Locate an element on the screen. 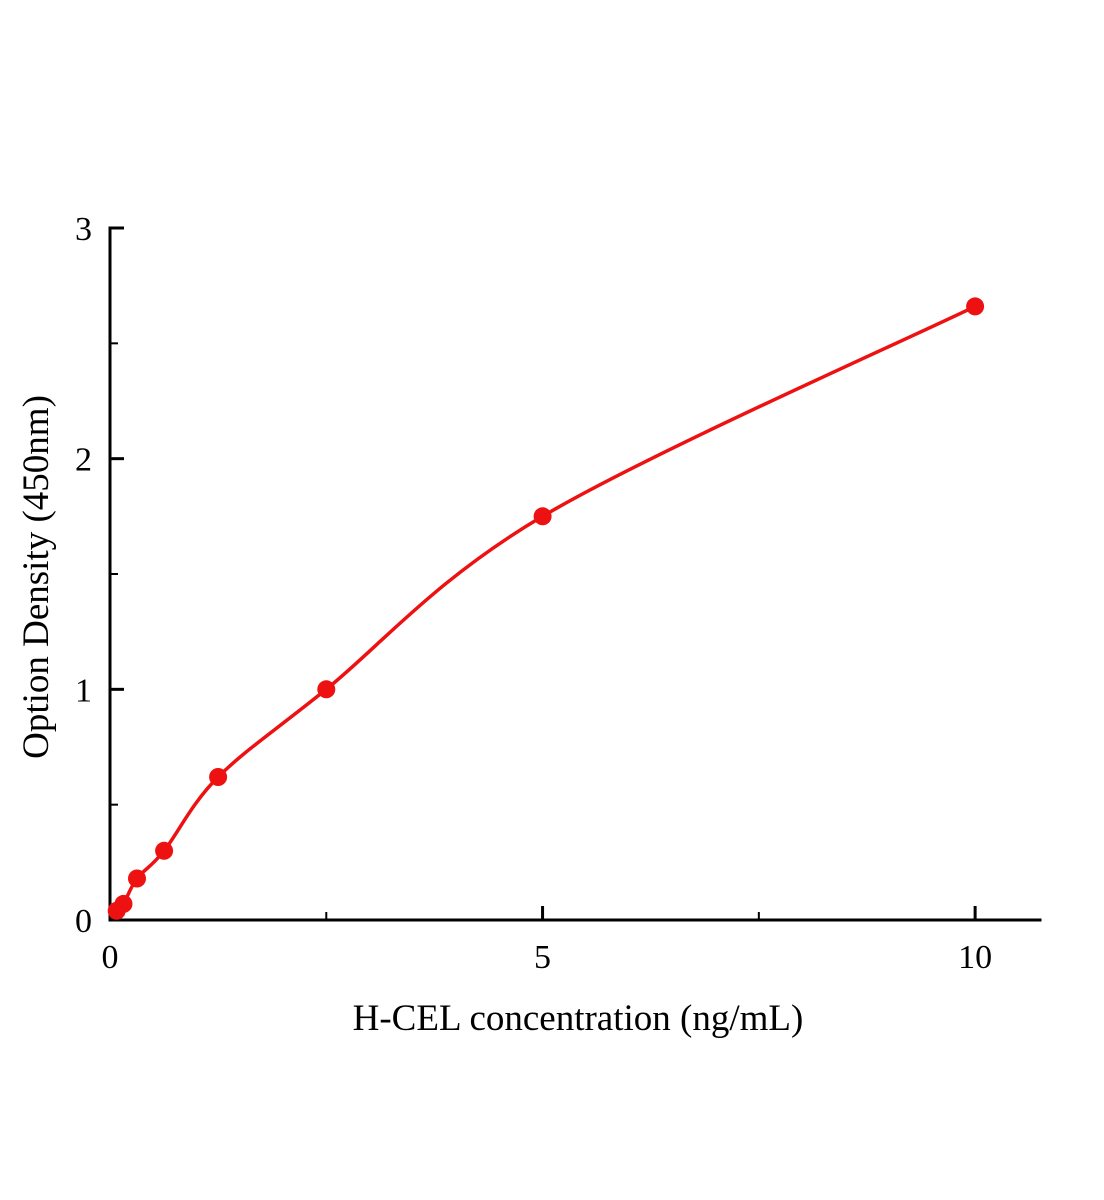 Image resolution: width=1104 pixels, height=1200 pixels. y-tick-label: 0 is located at coordinates (83, 921).